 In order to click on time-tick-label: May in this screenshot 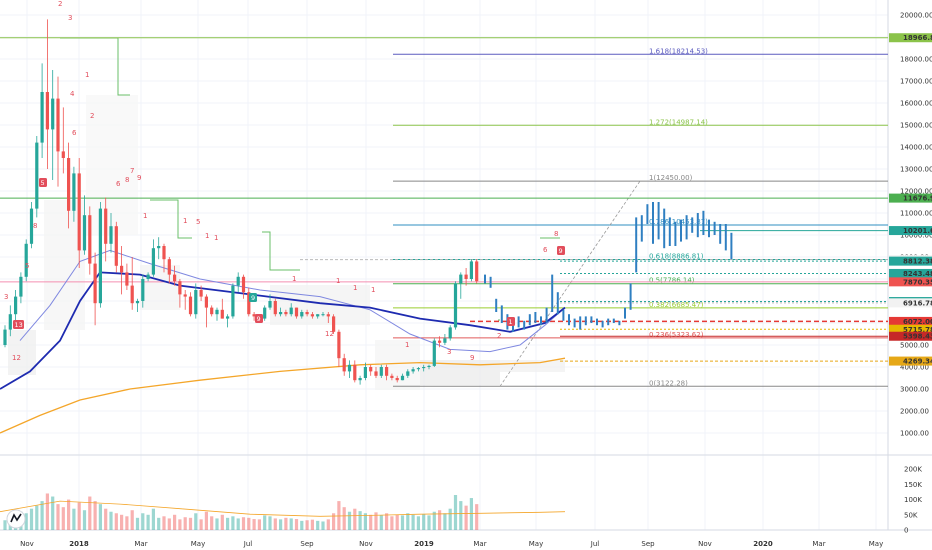, I will do `click(198, 544)`.